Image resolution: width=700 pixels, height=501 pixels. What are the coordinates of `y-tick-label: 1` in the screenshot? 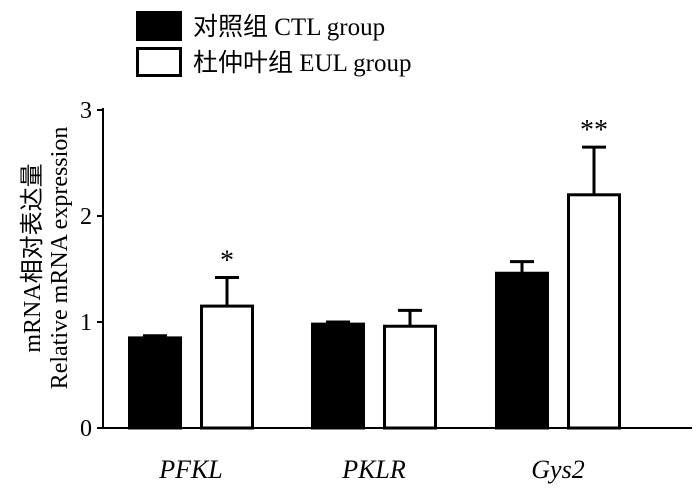 It's located at (86, 323).